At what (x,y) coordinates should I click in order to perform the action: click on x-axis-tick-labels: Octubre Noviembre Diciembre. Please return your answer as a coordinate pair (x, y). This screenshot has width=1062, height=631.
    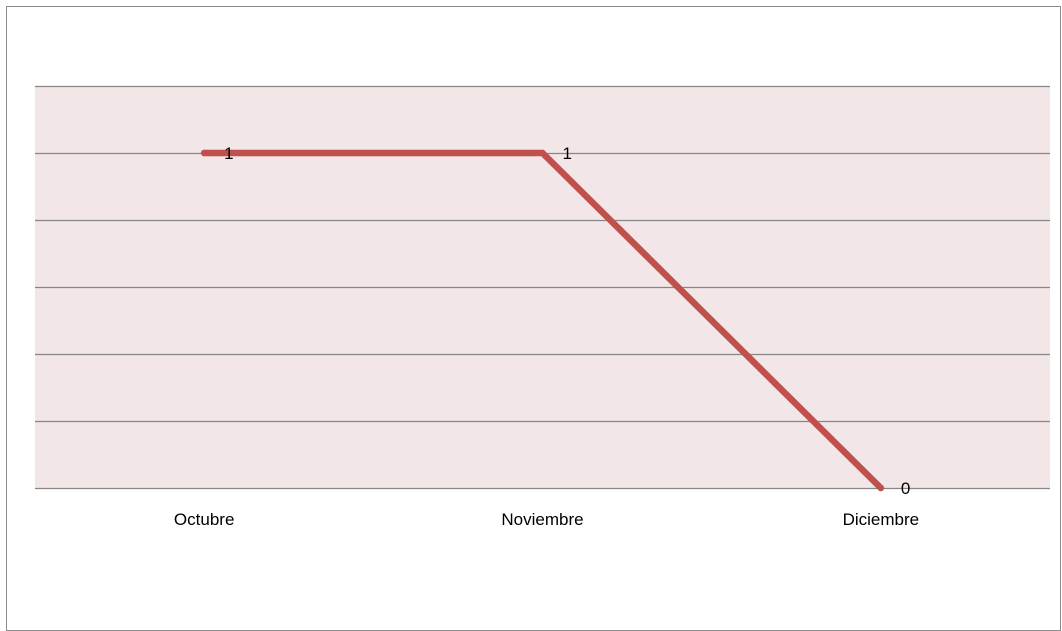
    Looking at the image, I should click on (546, 519).